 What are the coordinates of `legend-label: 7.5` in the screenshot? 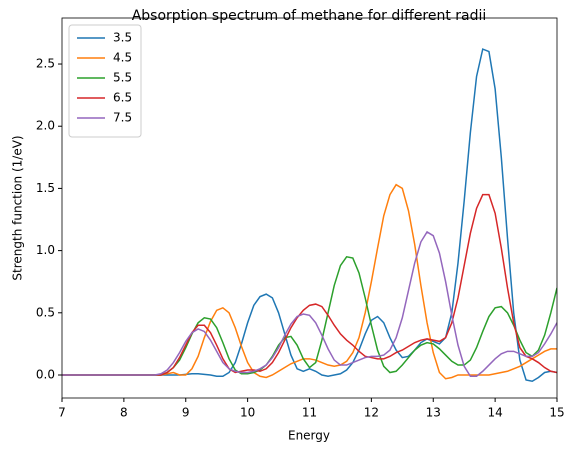 It's located at (122, 118).